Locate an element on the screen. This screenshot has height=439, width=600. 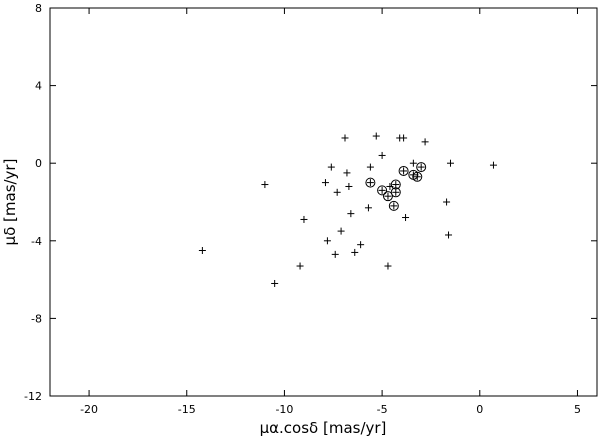
x-tick-label: -5 is located at coordinates (382, 409).